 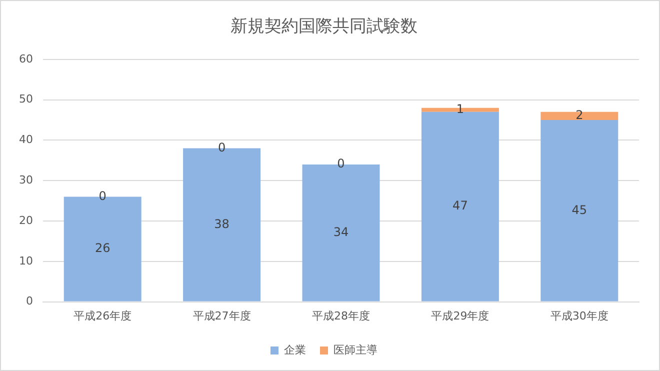 I want to click on data-label: 2, so click(x=580, y=115).